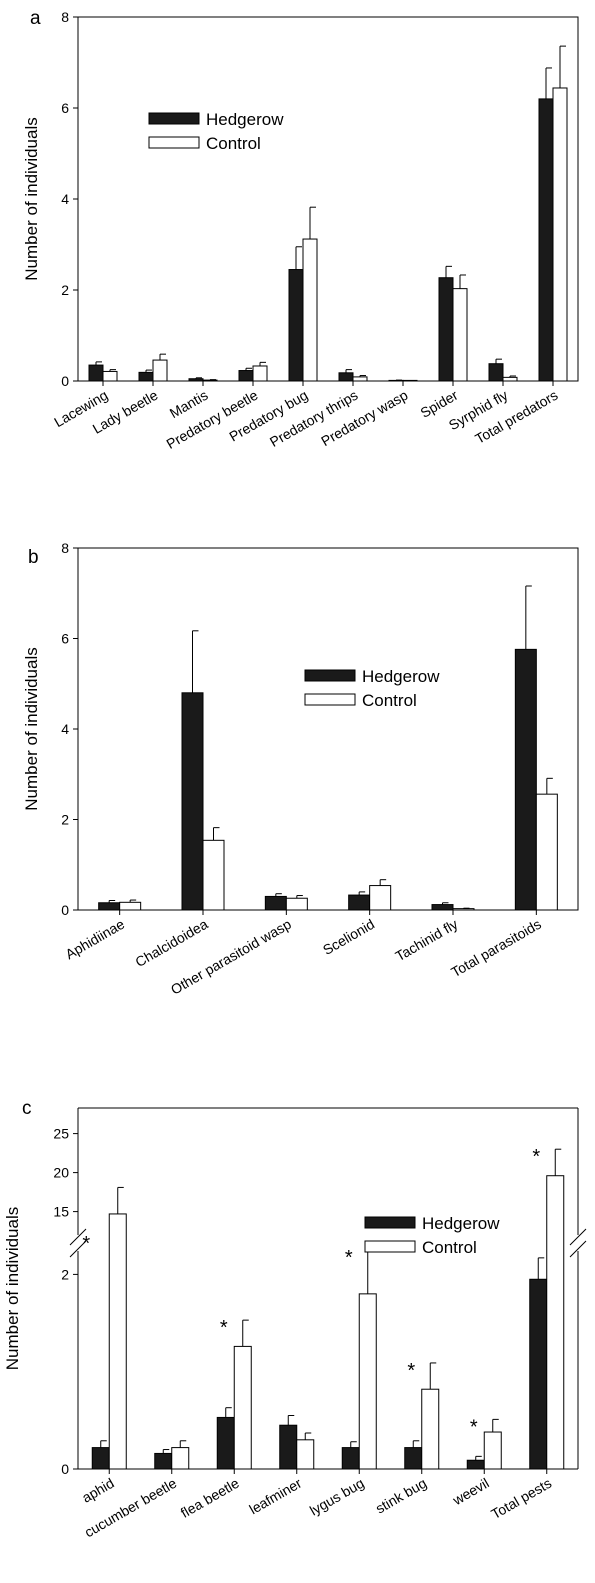 Image resolution: width=595 pixels, height=1583 pixels. What do you see at coordinates (538, 1374) in the screenshot?
I see `bar-hedgerow-total-pests` at bounding box center [538, 1374].